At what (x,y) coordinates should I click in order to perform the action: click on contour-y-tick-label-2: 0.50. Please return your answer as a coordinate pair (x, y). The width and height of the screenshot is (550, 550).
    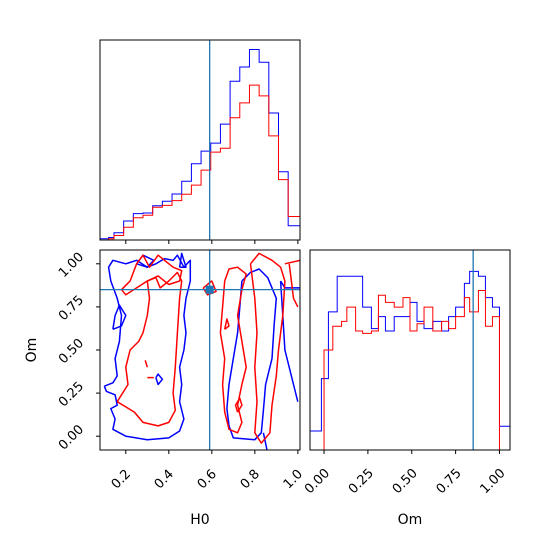
    Looking at the image, I should click on (71, 351).